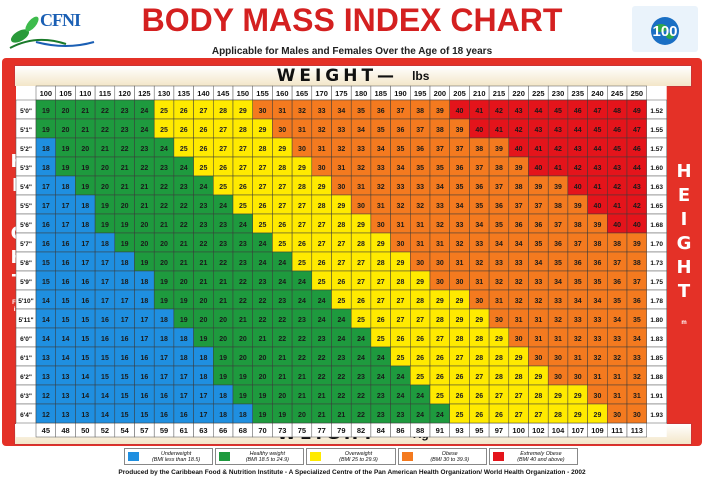  Describe the element at coordinates (26, 206) in the screenshot. I see `height-ft-label: 5'5"` at that location.